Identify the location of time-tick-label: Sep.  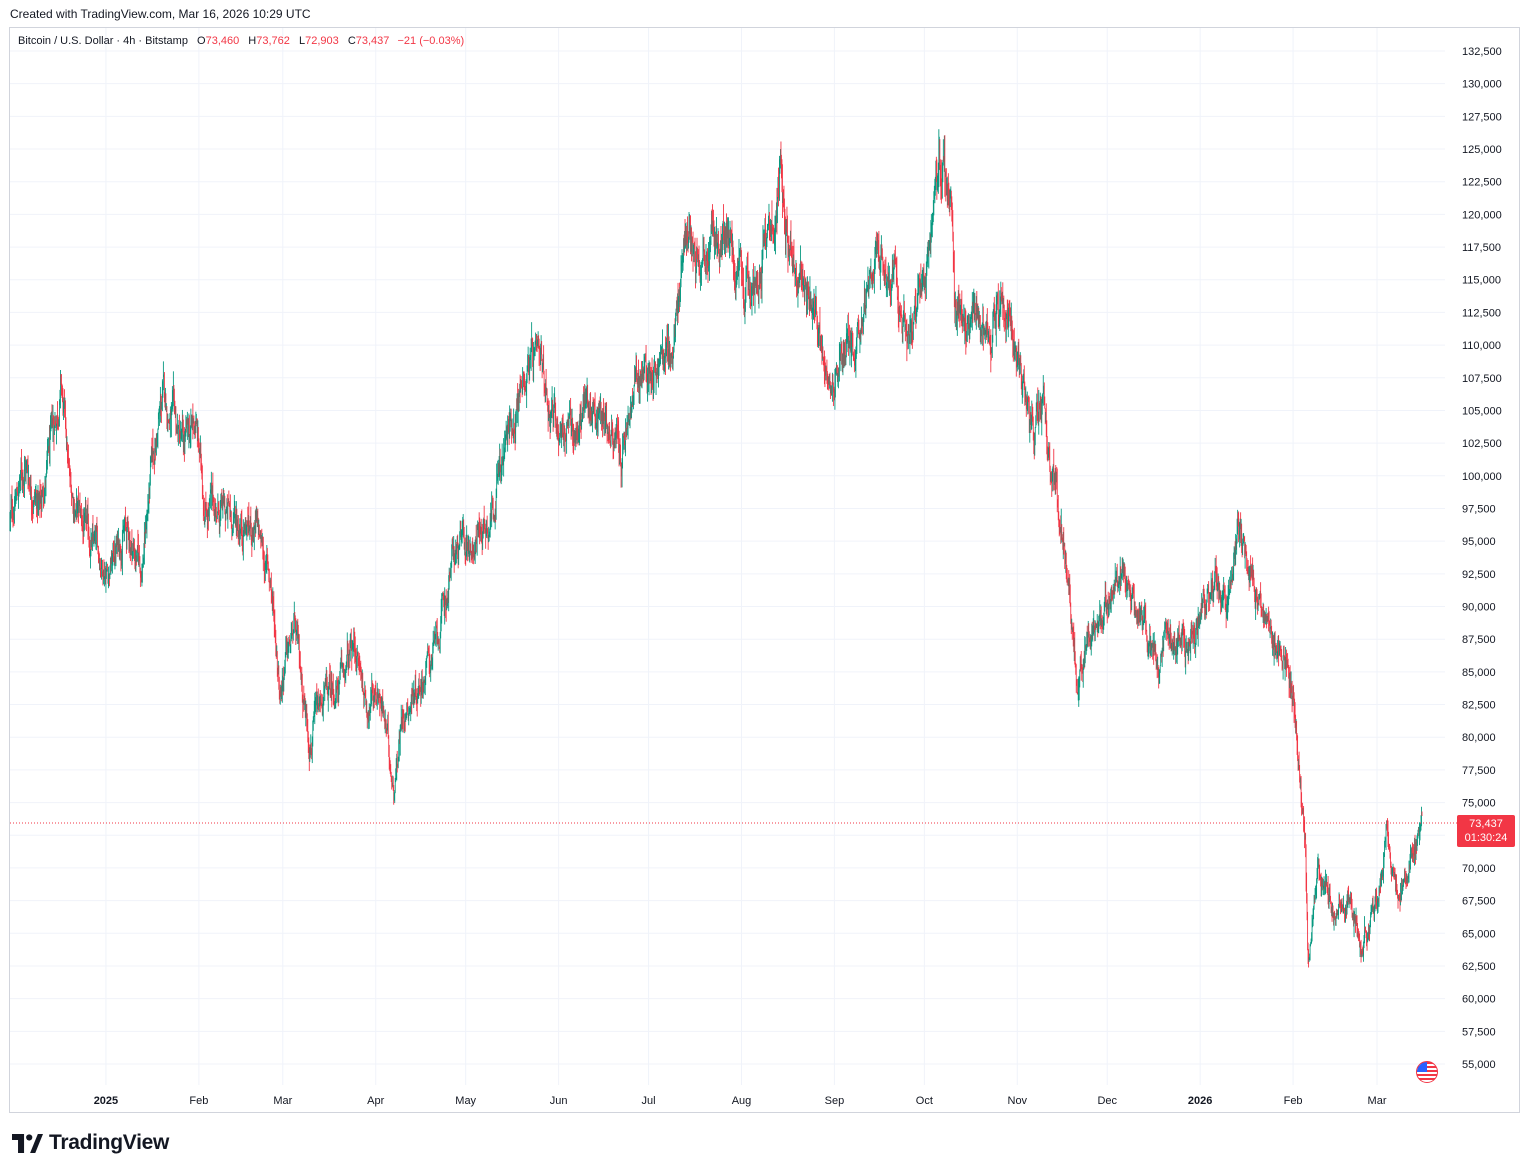
(835, 1101).